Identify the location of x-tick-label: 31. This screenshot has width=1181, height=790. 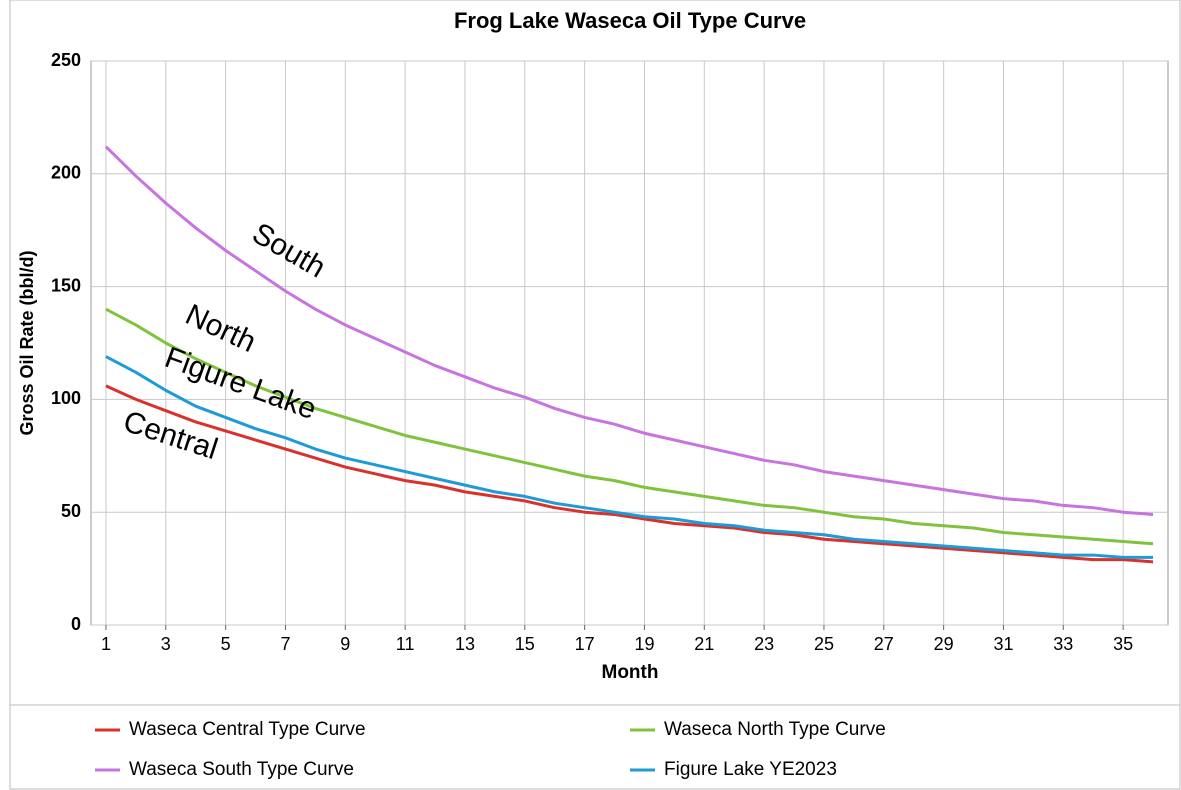
(1003, 644).